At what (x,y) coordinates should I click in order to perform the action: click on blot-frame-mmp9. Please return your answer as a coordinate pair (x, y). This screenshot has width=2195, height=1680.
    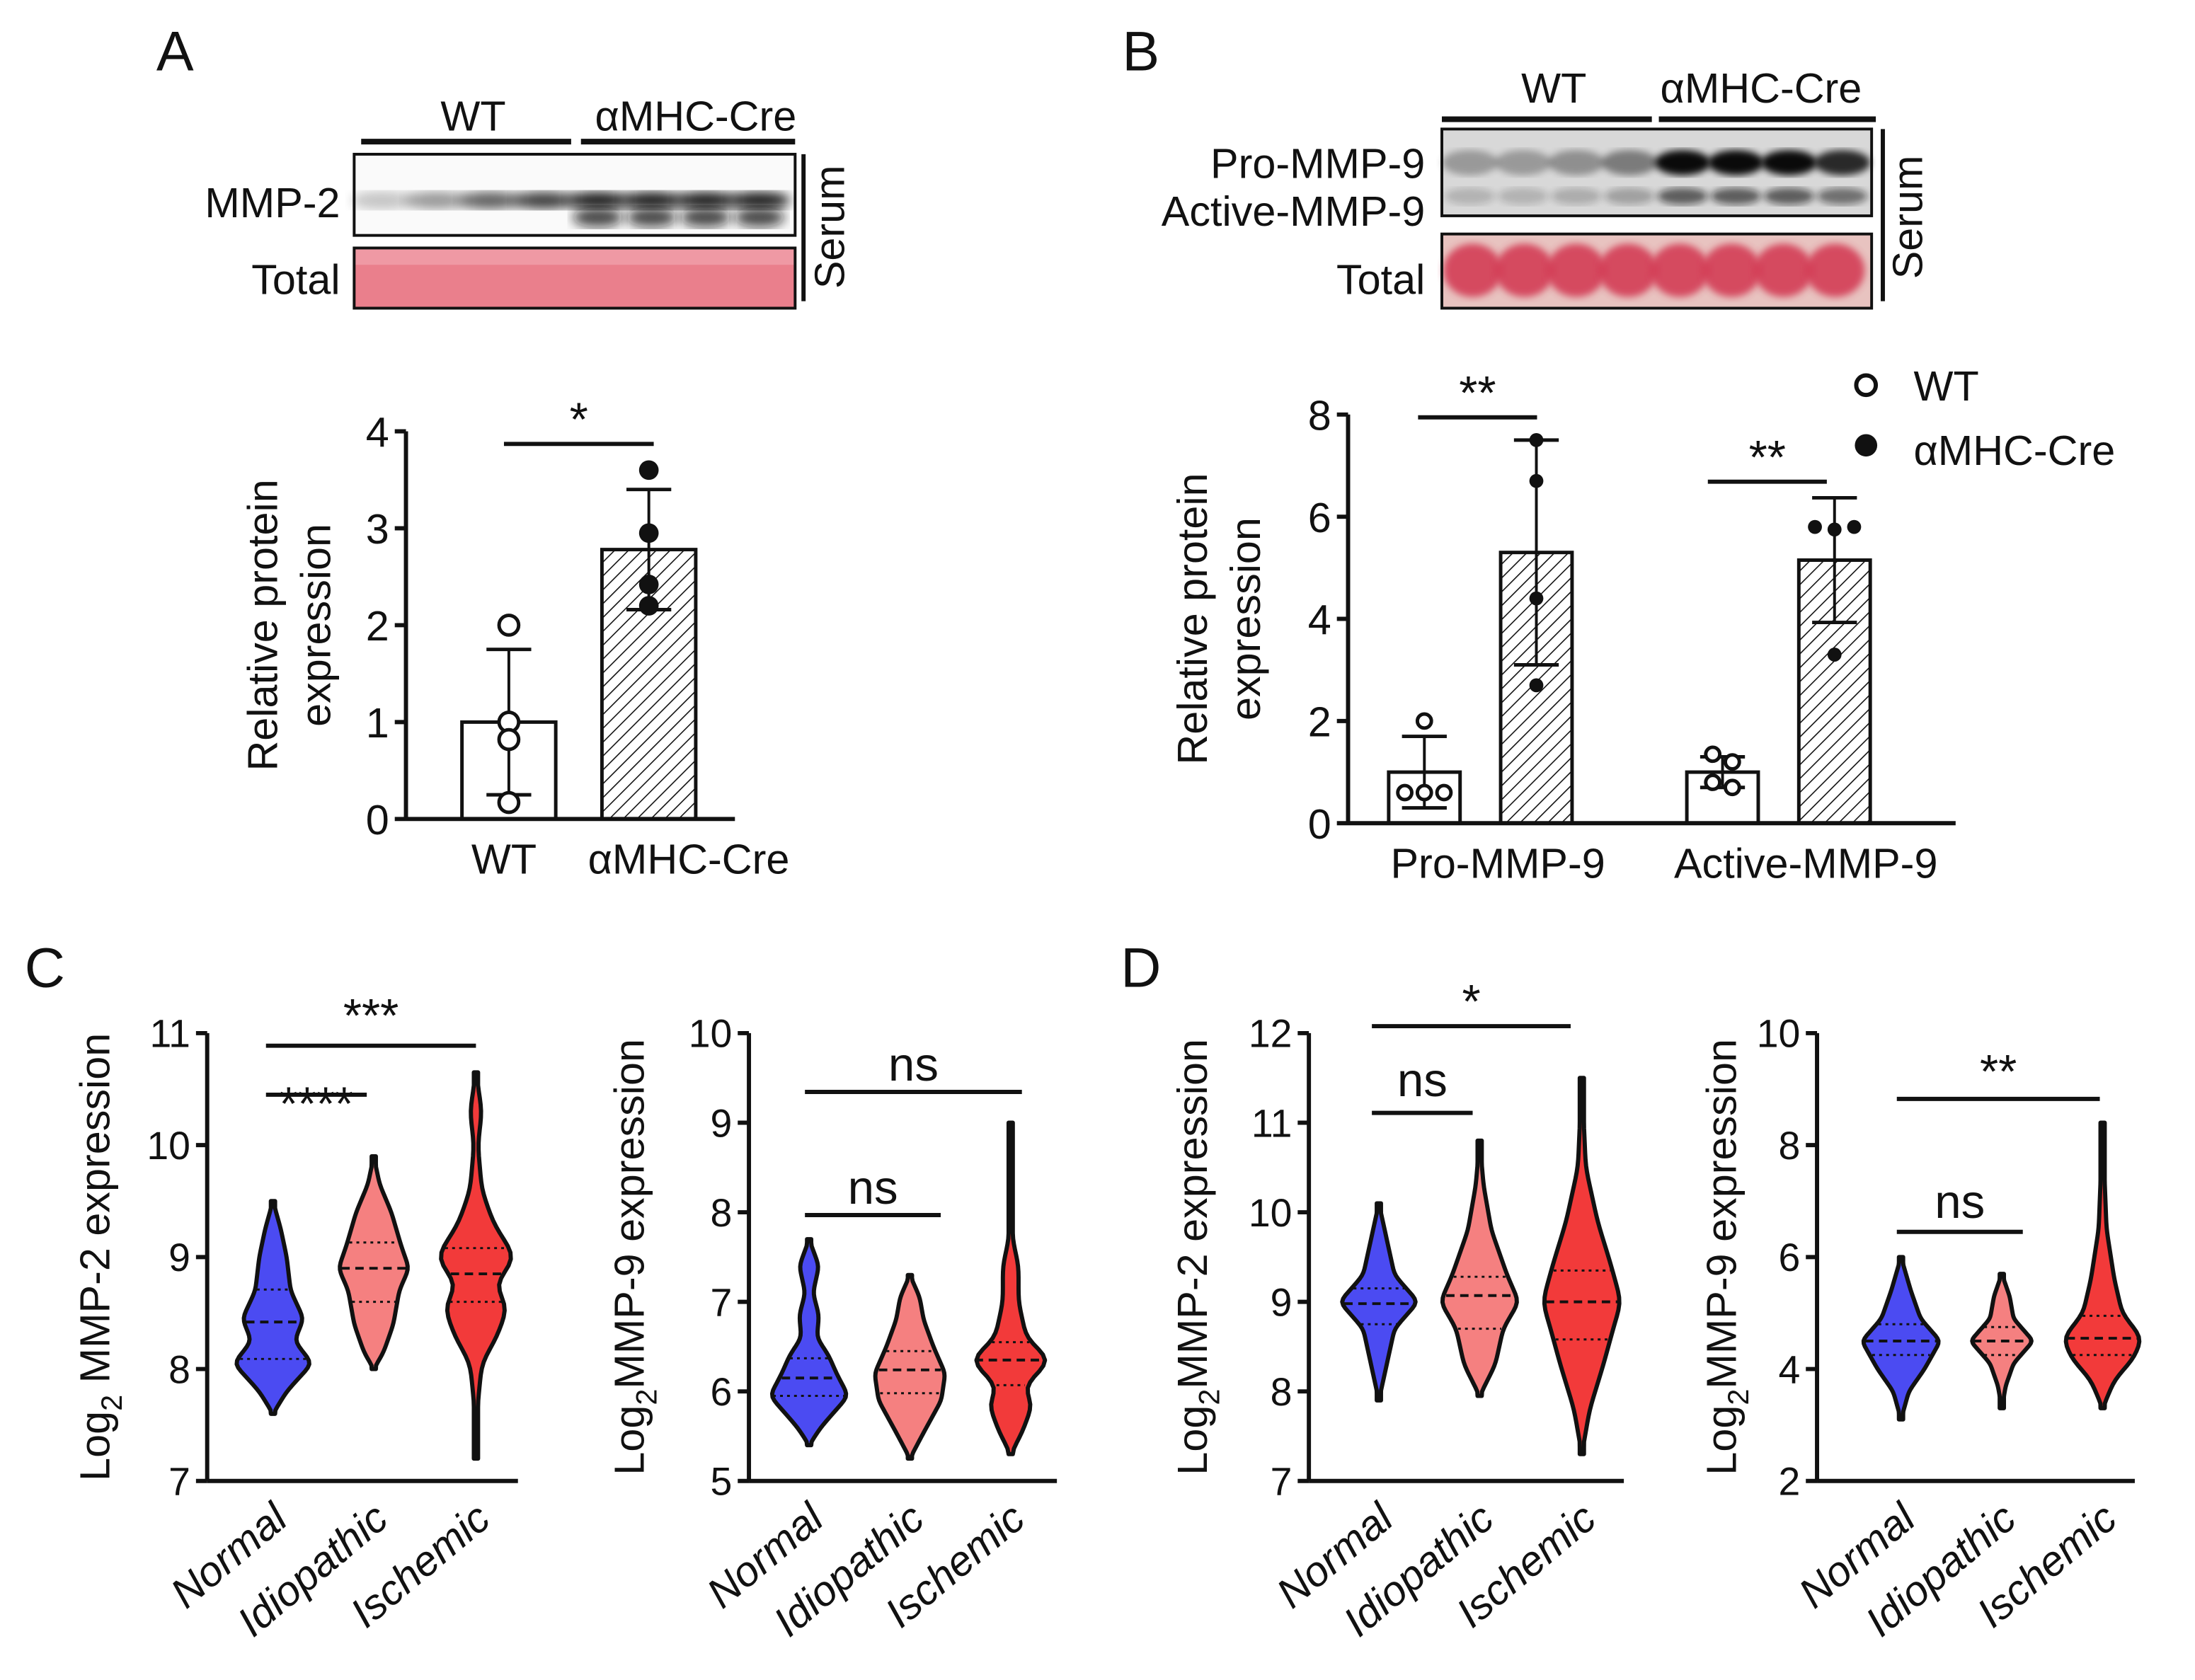
    Looking at the image, I should click on (1657, 172).